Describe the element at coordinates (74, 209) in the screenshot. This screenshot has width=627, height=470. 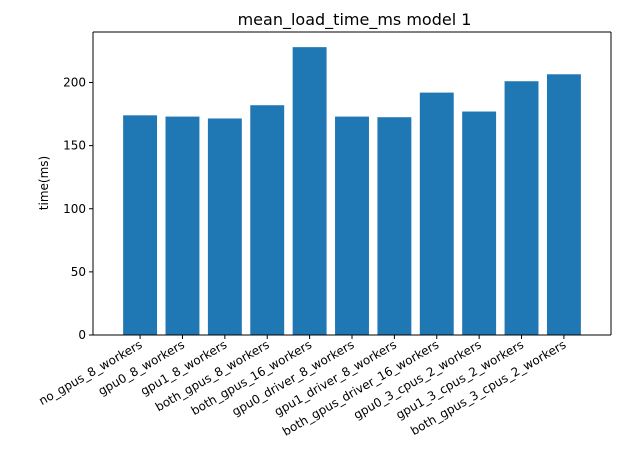
I see `y-tick-label: 100` at that location.